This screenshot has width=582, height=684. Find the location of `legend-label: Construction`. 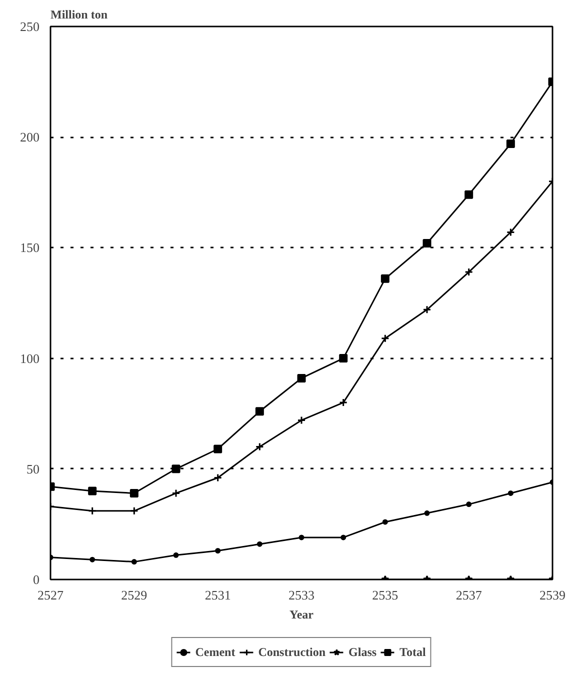

legend-label: Construction is located at coordinates (292, 652).